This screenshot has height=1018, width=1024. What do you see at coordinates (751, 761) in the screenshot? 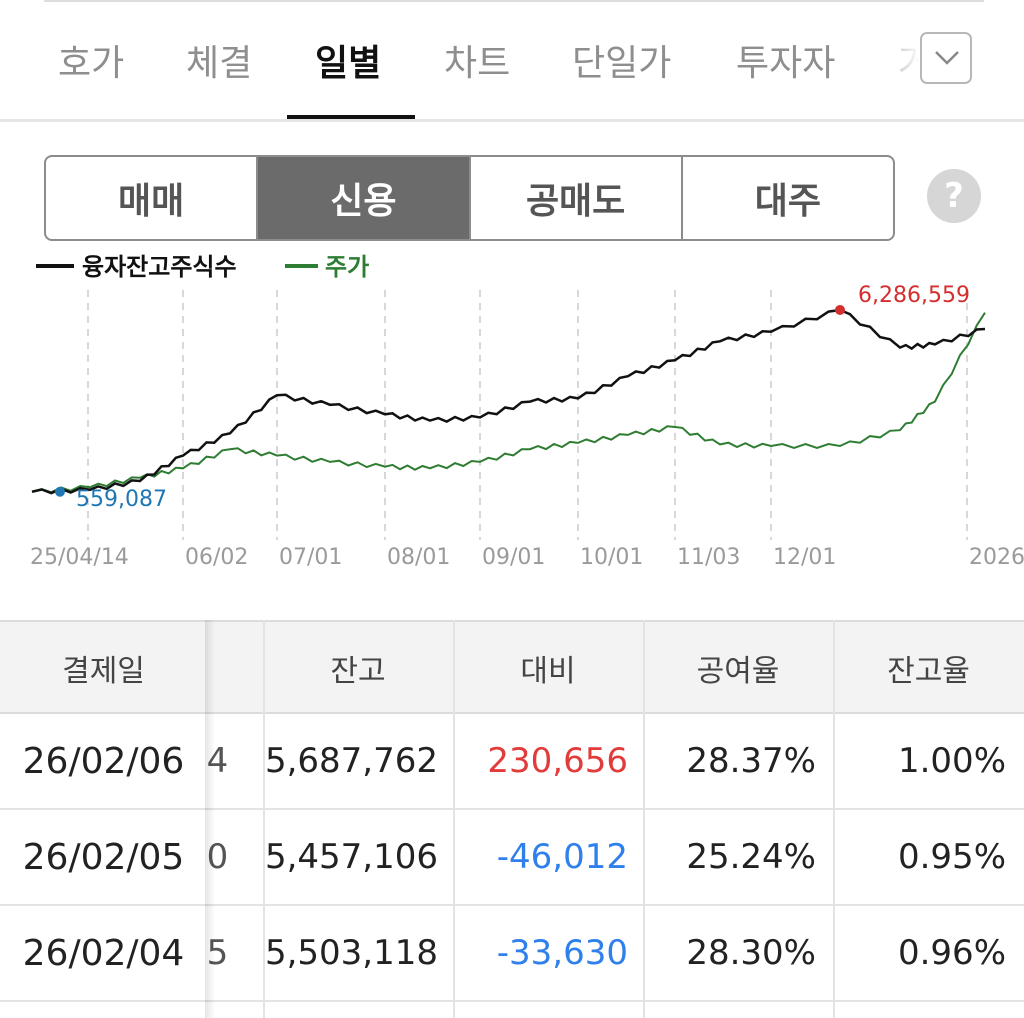
I see `cell-credit-ratio: 28.37%` at bounding box center [751, 761].